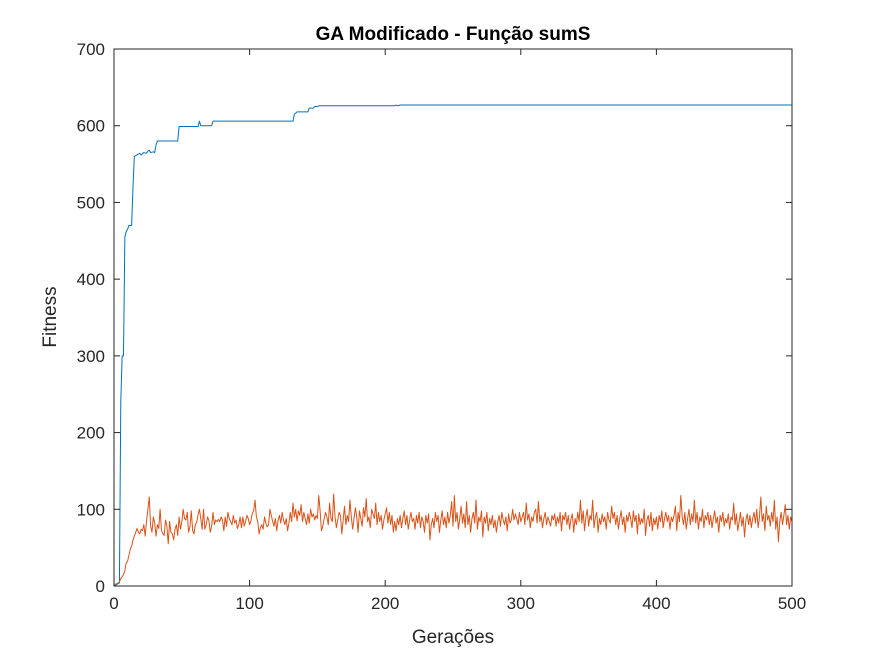 Image resolution: width=875 pixels, height=656 pixels. What do you see at coordinates (113, 603) in the screenshot?
I see `x-tick-label: 0` at bounding box center [113, 603].